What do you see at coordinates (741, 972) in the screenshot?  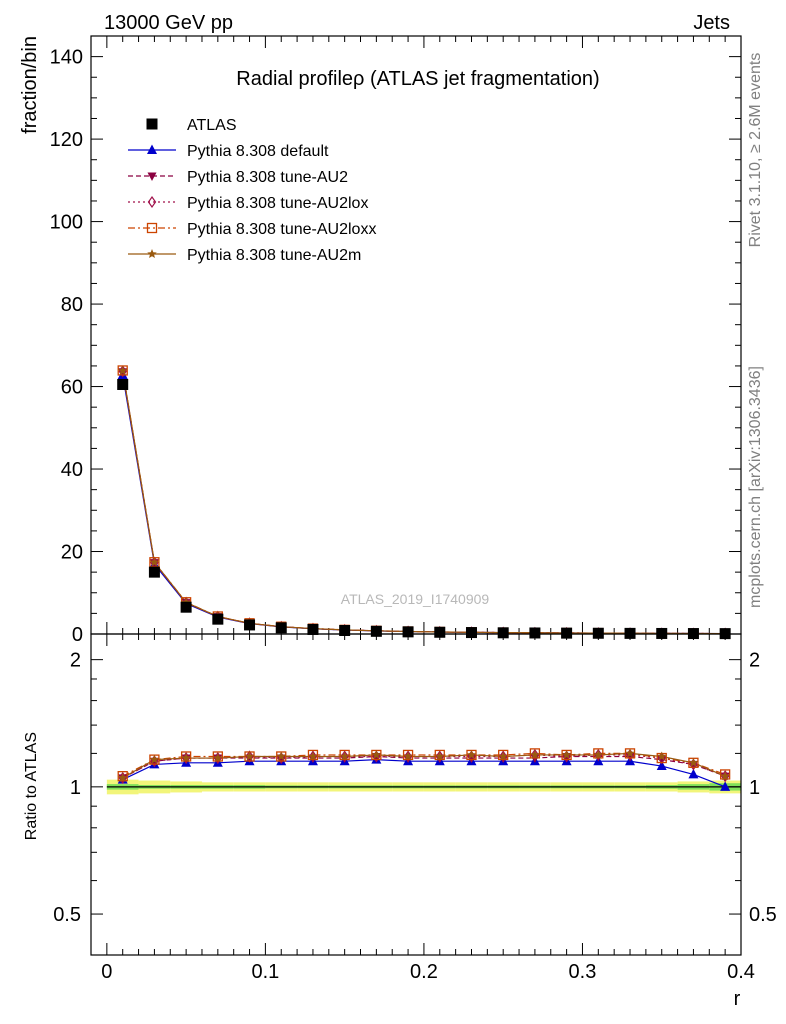 I see `x-tick-label: 0.4` at bounding box center [741, 972].